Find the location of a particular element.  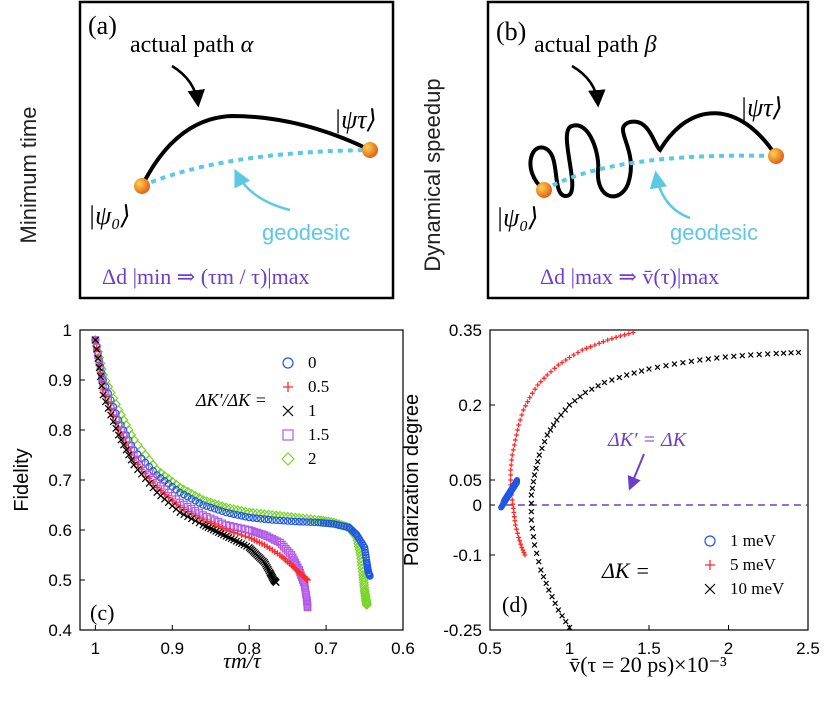

path-alpha-arrow is located at coordinates (188, 86).